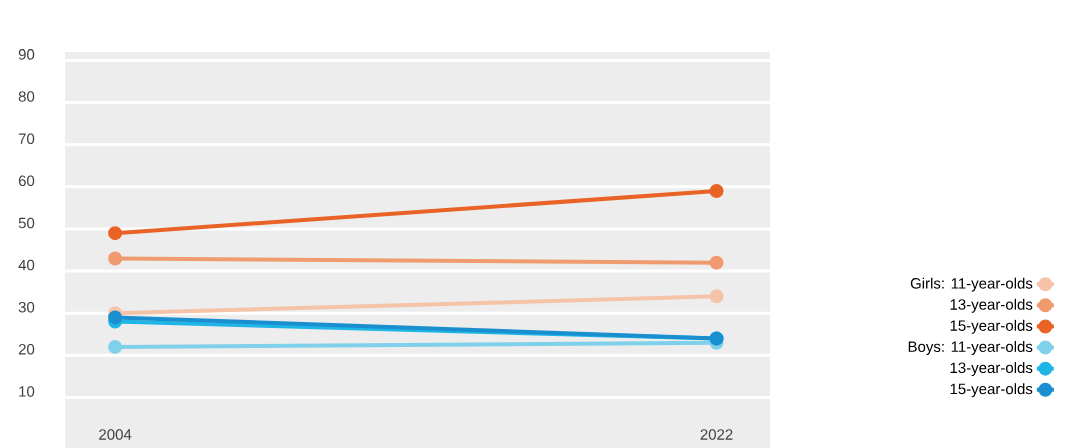  What do you see at coordinates (27, 391) in the screenshot?
I see `y-tick-label: 10` at bounding box center [27, 391].